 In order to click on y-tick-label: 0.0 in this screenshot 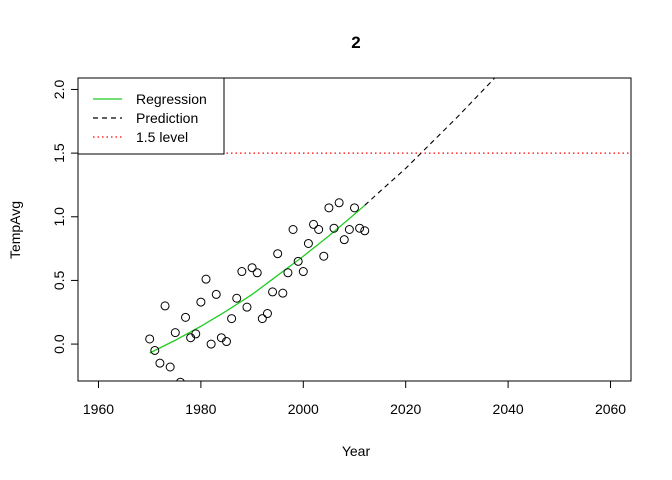, I will do `click(59, 344)`.